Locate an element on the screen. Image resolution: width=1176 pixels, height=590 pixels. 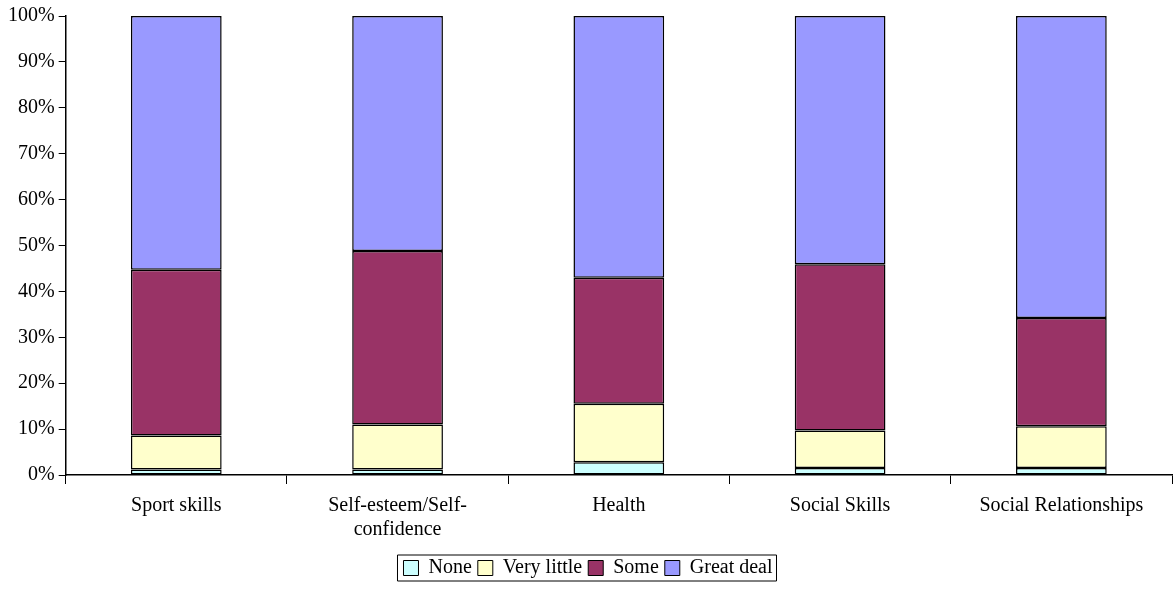
legend-label: Very little is located at coordinates (542, 567).